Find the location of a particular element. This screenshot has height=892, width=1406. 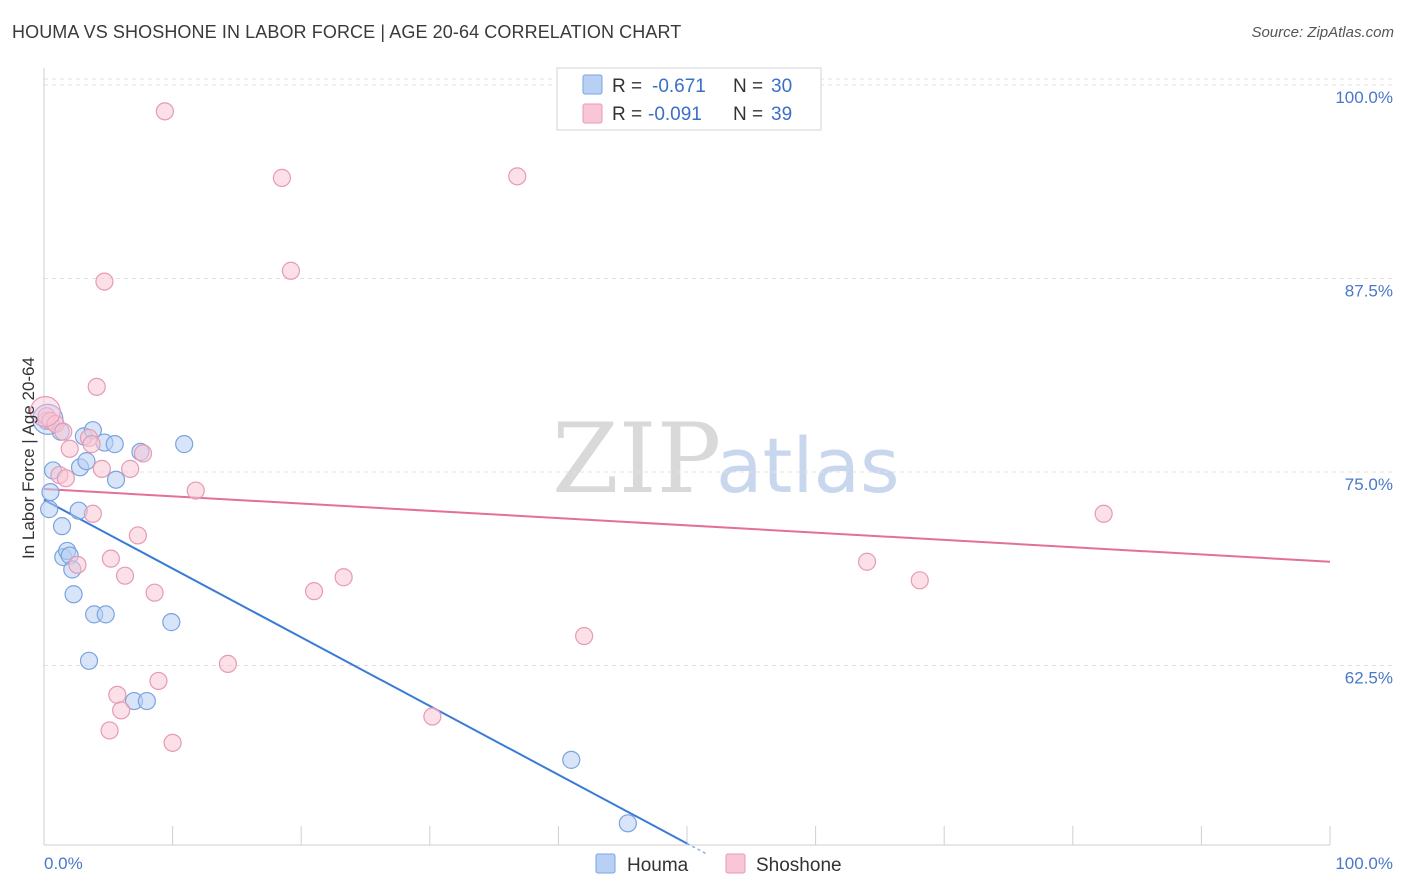

legend-r-value-houma: -0.671 is located at coordinates (679, 86).